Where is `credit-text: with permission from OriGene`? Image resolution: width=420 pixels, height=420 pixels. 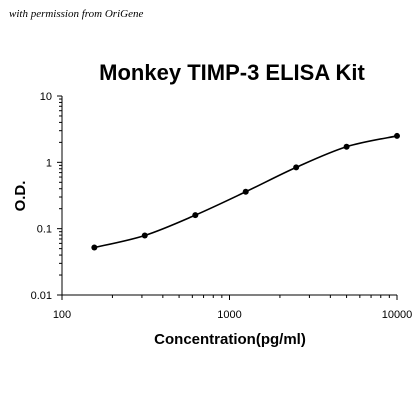
credit-text: with permission from OriGene is located at coordinates (76, 14).